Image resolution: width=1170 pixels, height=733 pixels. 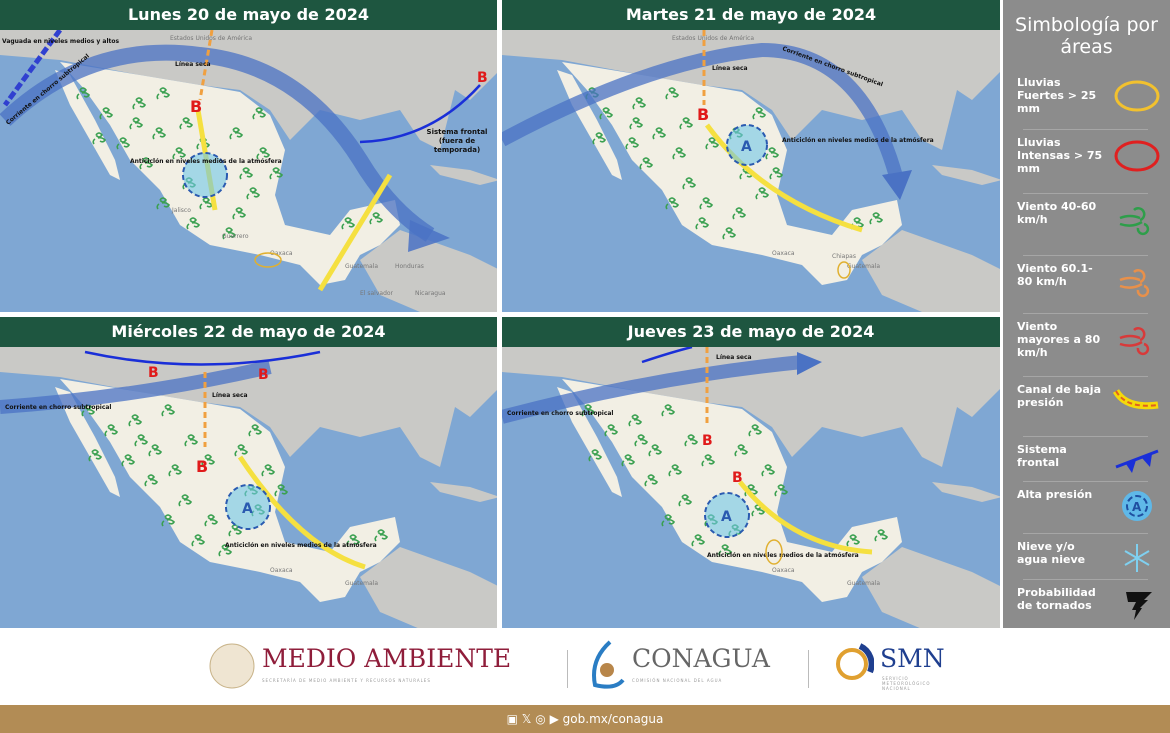 What do you see at coordinates (206, 65) in the screenshot?
I see `dry-line` at bounding box center [206, 65].